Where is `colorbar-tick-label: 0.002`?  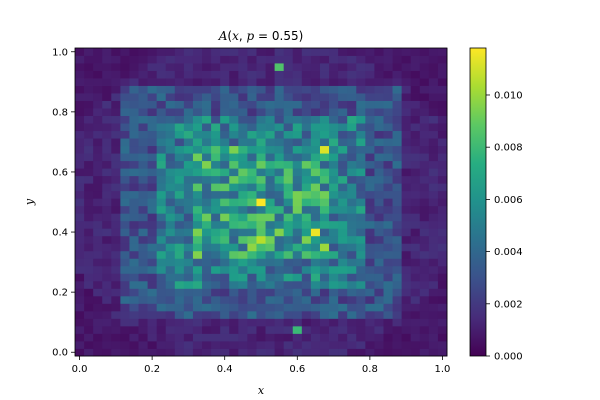 colorbar-tick-label: 0.002 is located at coordinates (508, 304).